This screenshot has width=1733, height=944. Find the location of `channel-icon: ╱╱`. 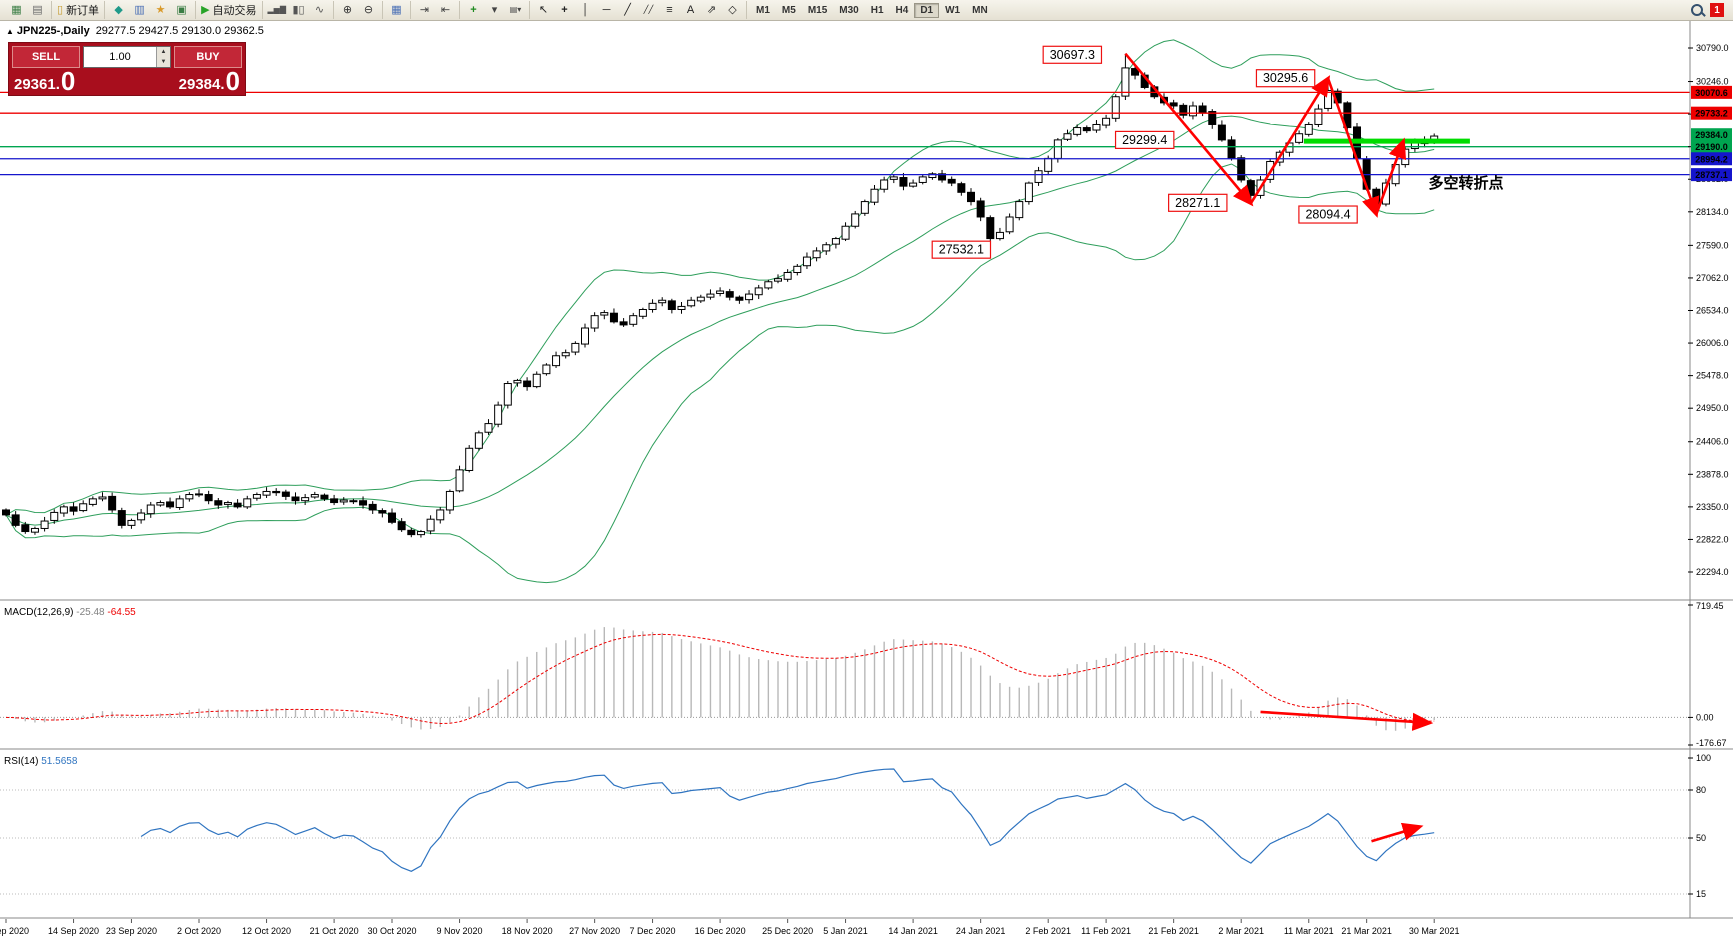

channel-icon: ╱╱ is located at coordinates (648, 9).